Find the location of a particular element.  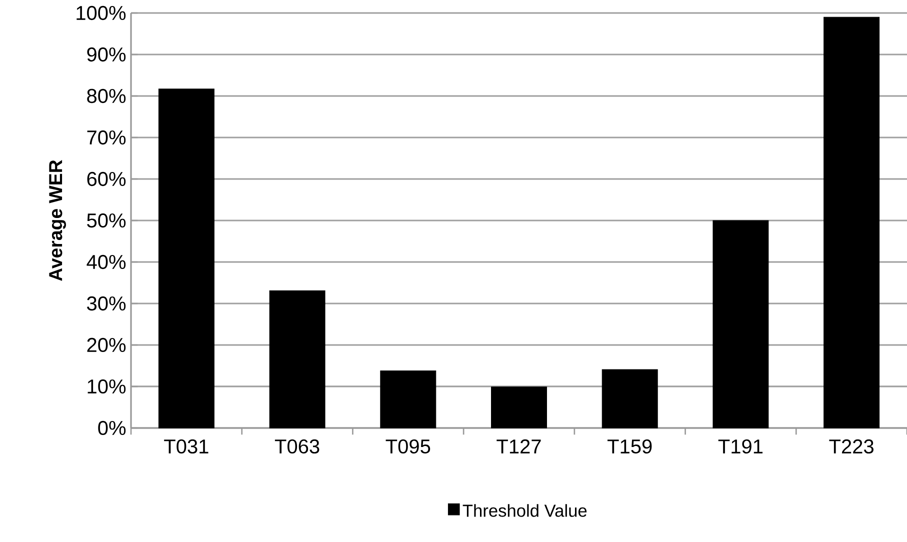

x-tick-label: T159 is located at coordinates (630, 446).